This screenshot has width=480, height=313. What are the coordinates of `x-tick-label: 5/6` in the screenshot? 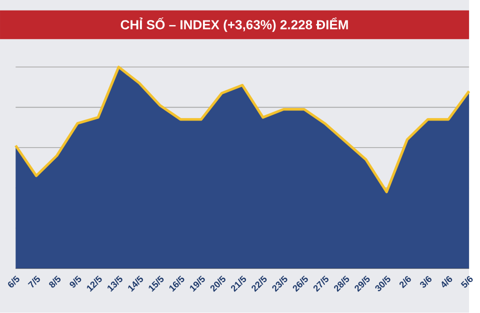 It's located at (466, 282).